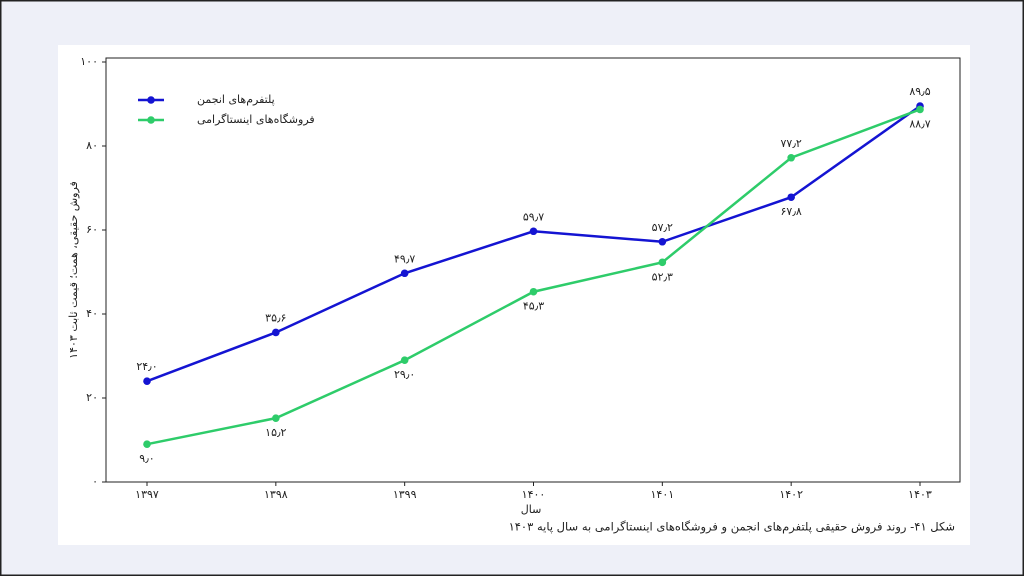  What do you see at coordinates (919, 123) in the screenshot?
I see `value-label: ۸۸٫۷` at bounding box center [919, 123].